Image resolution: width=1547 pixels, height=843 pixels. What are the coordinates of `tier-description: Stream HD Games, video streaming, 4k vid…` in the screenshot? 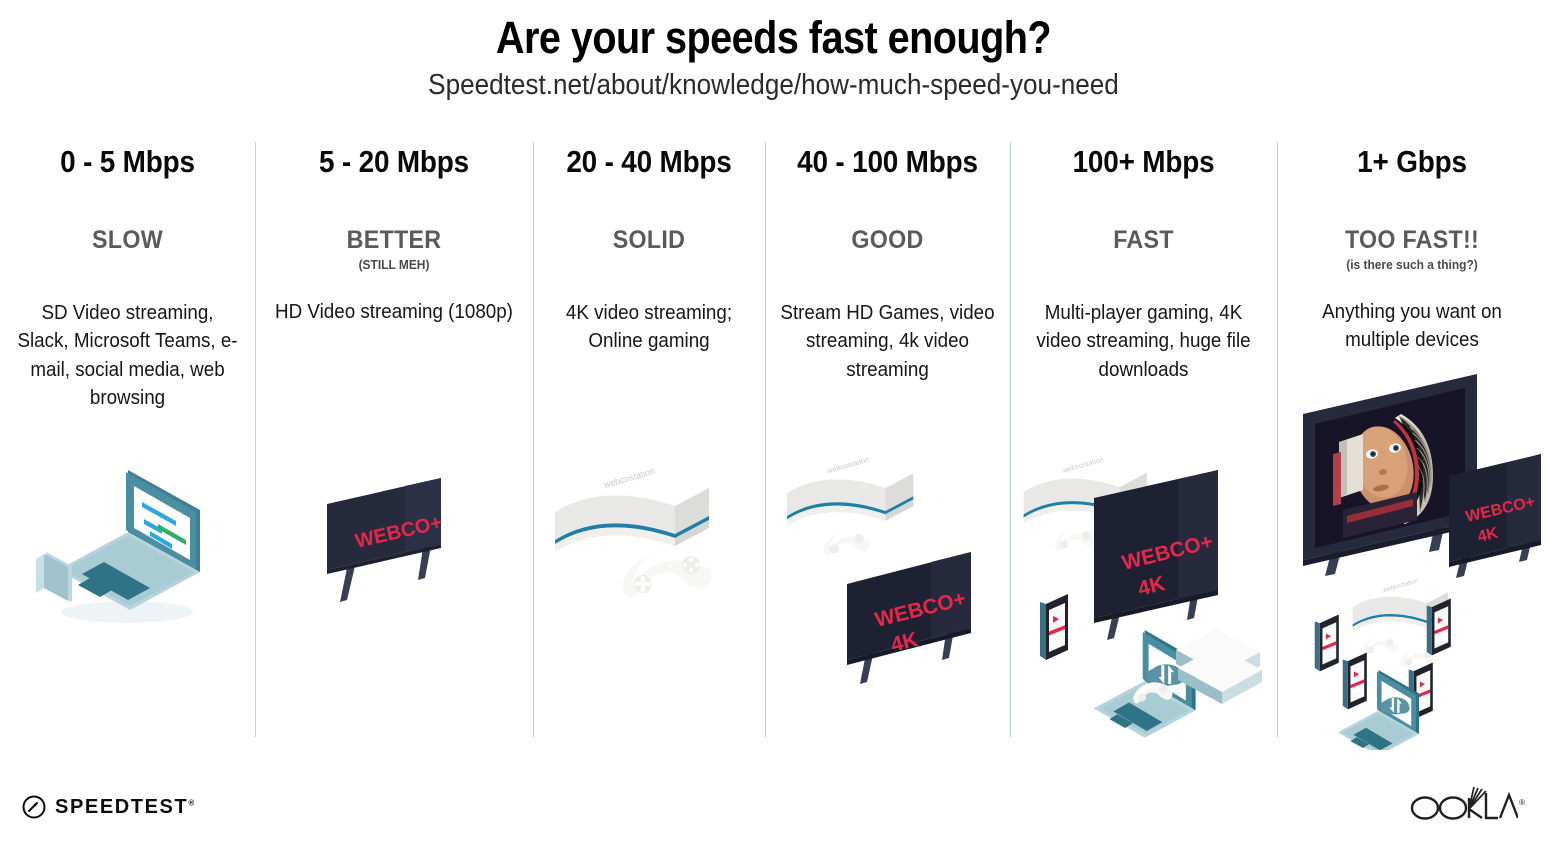 It's located at (887, 341).